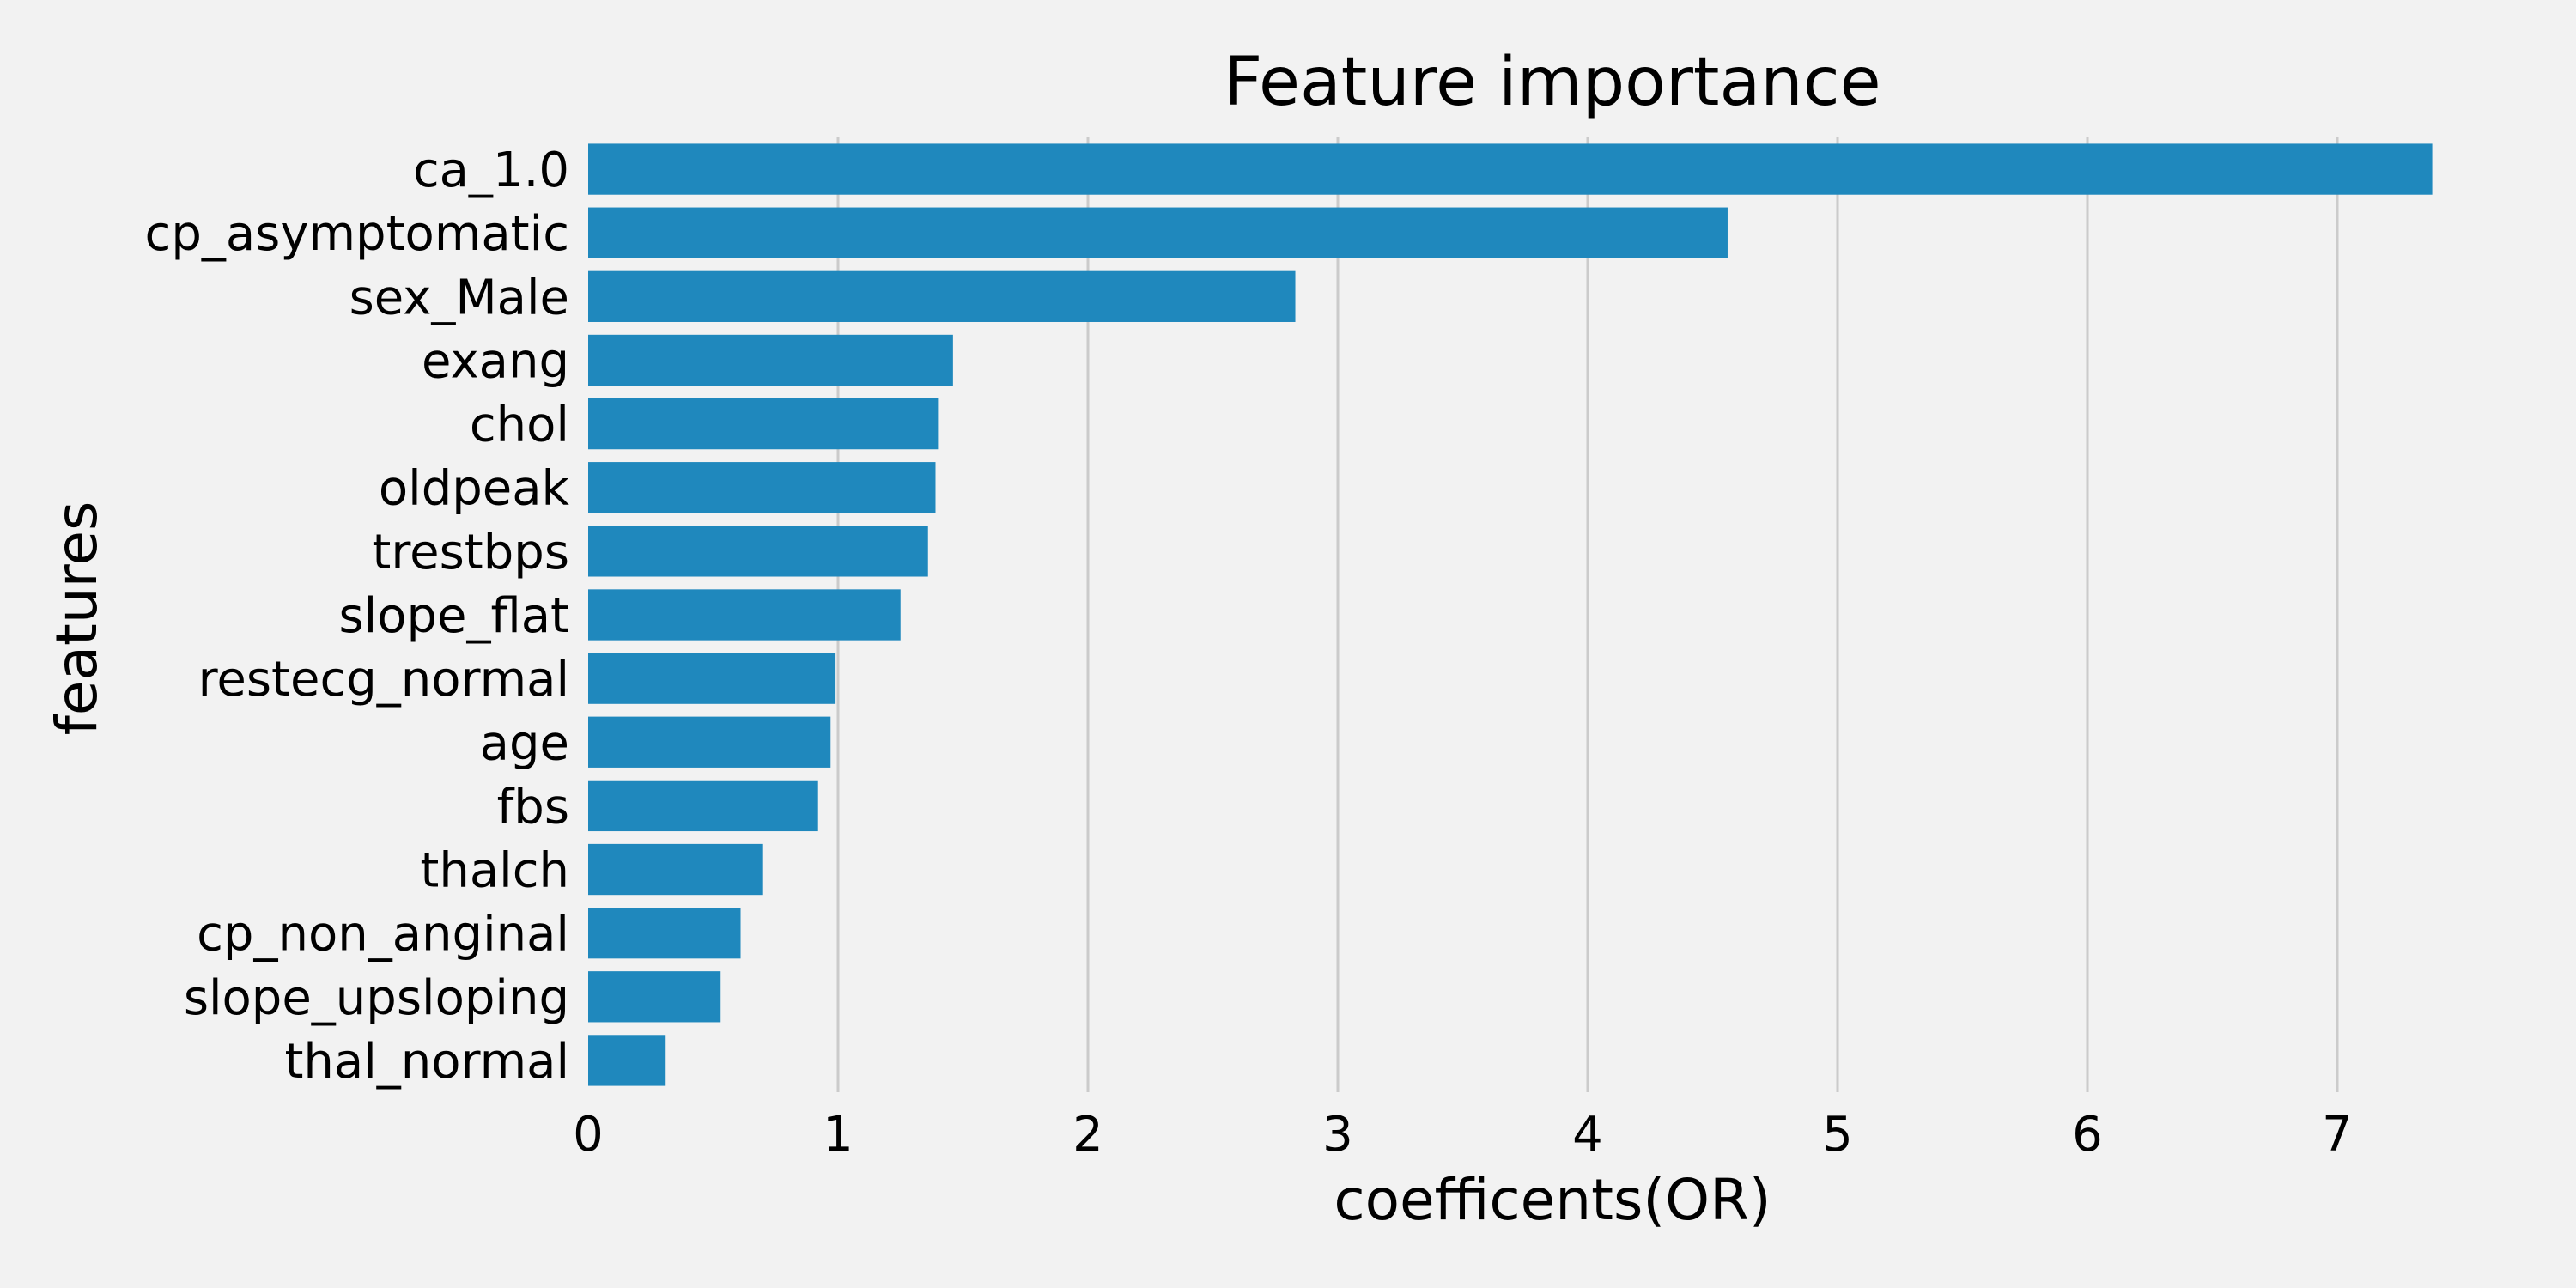  Describe the element at coordinates (2087, 1135) in the screenshot. I see `x-tick-label: 6` at that location.